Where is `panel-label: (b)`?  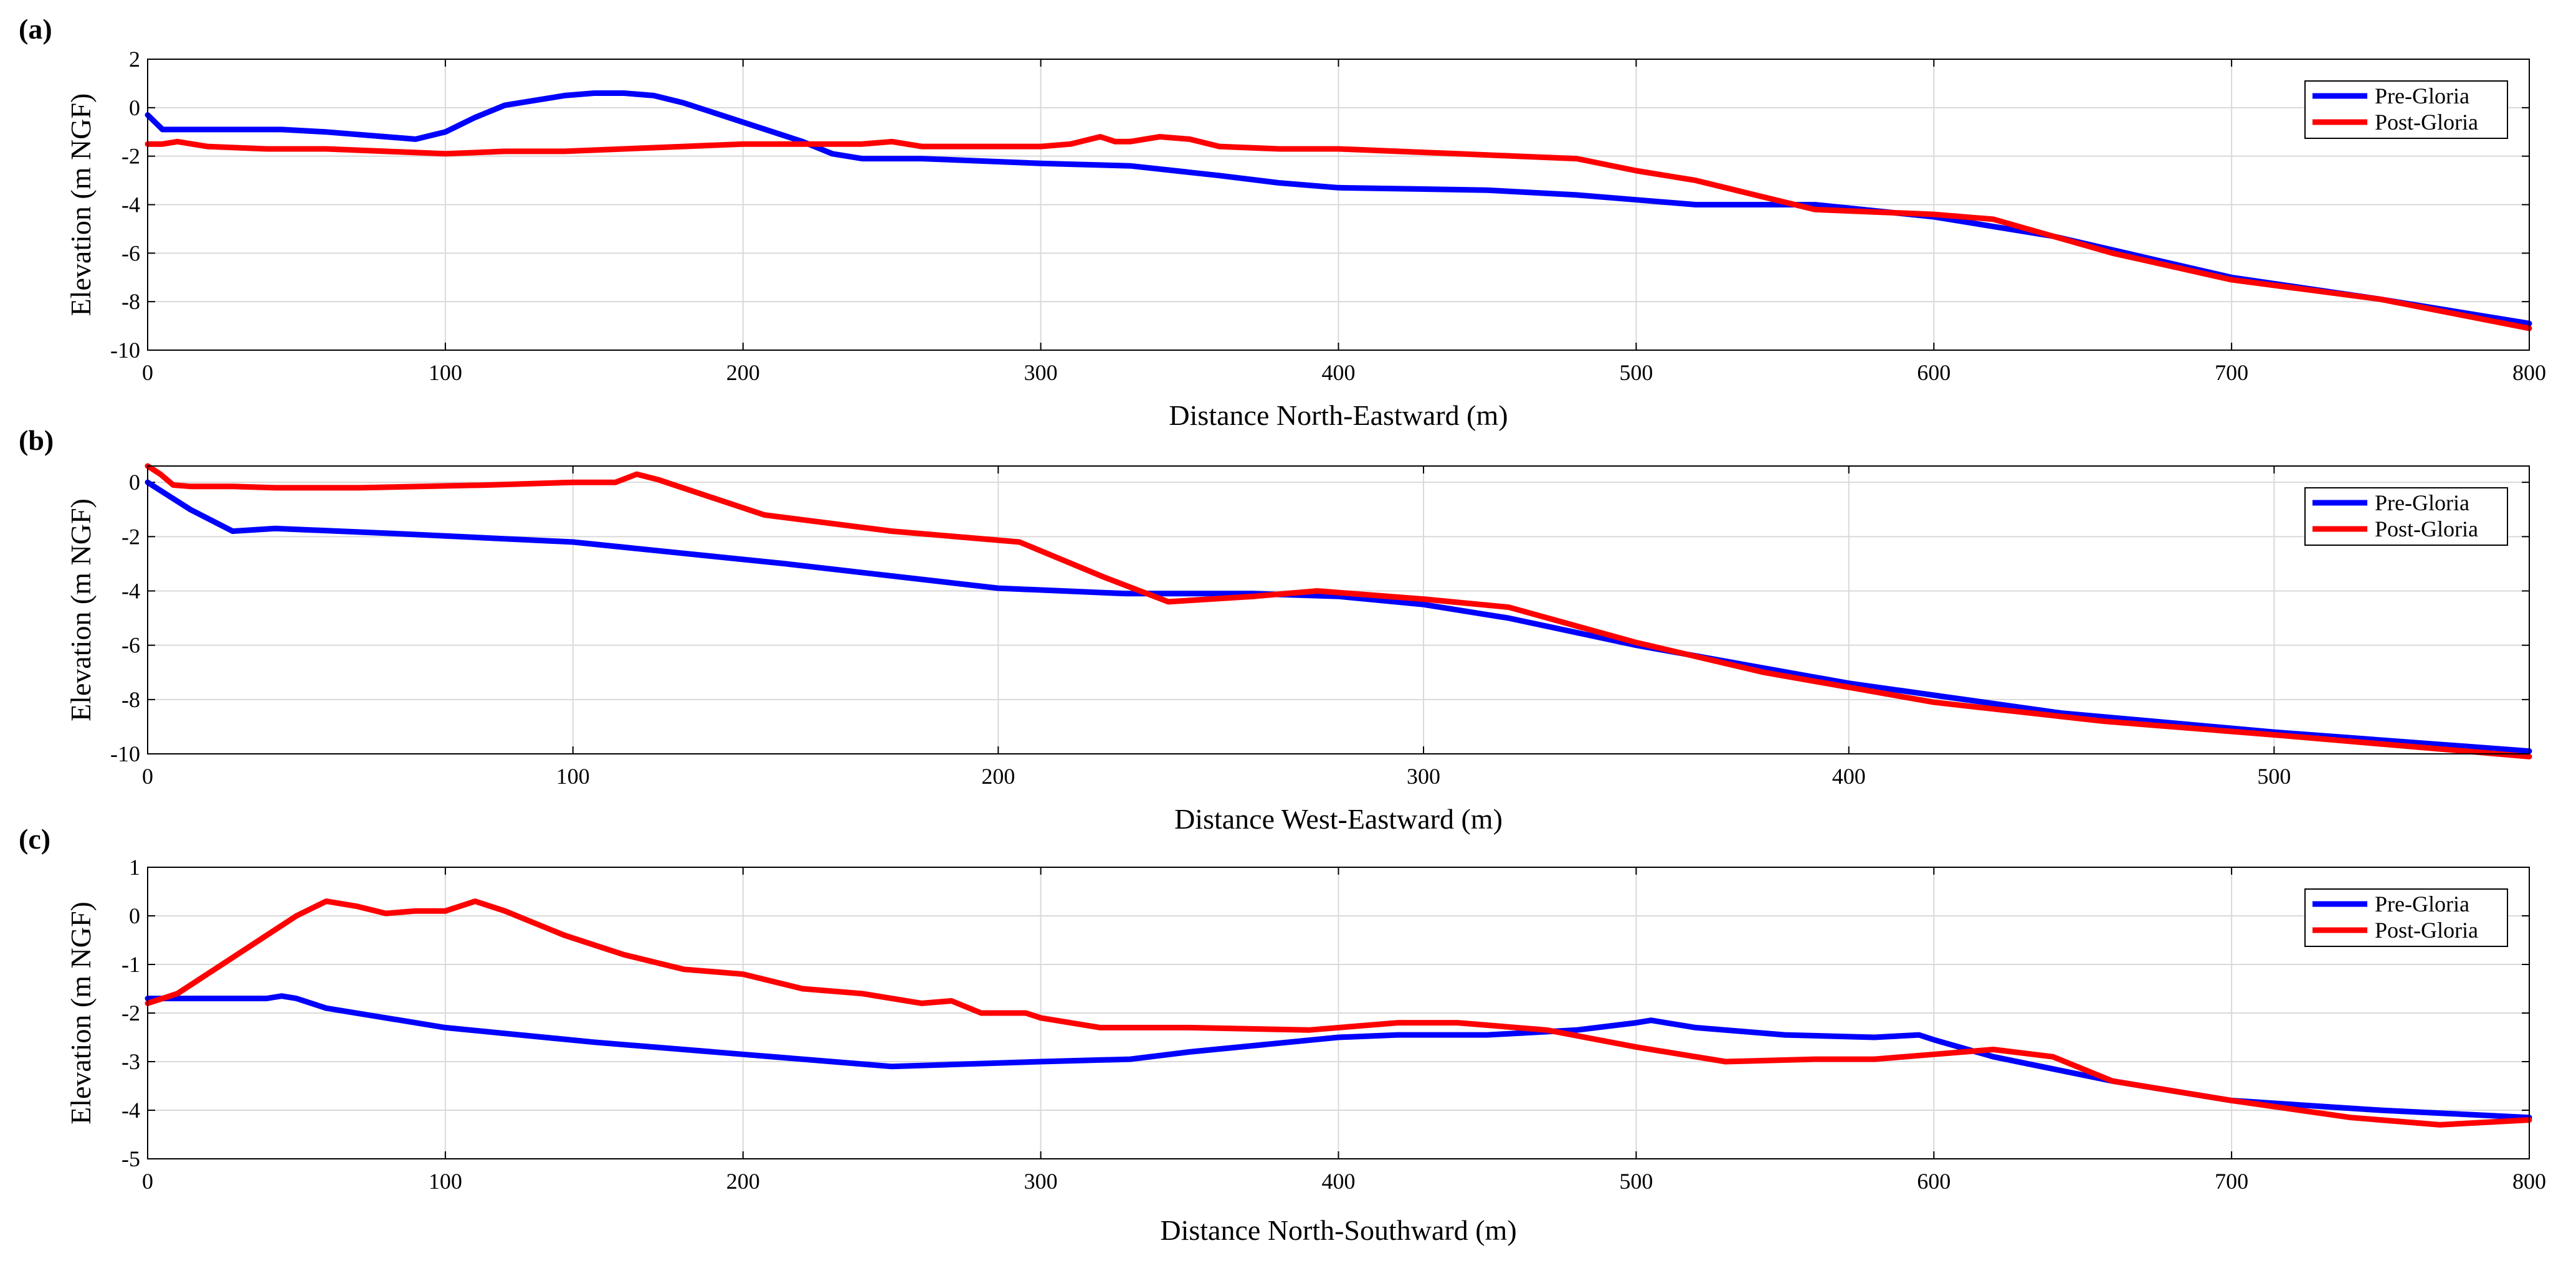 panel-label: (b) is located at coordinates (36, 440).